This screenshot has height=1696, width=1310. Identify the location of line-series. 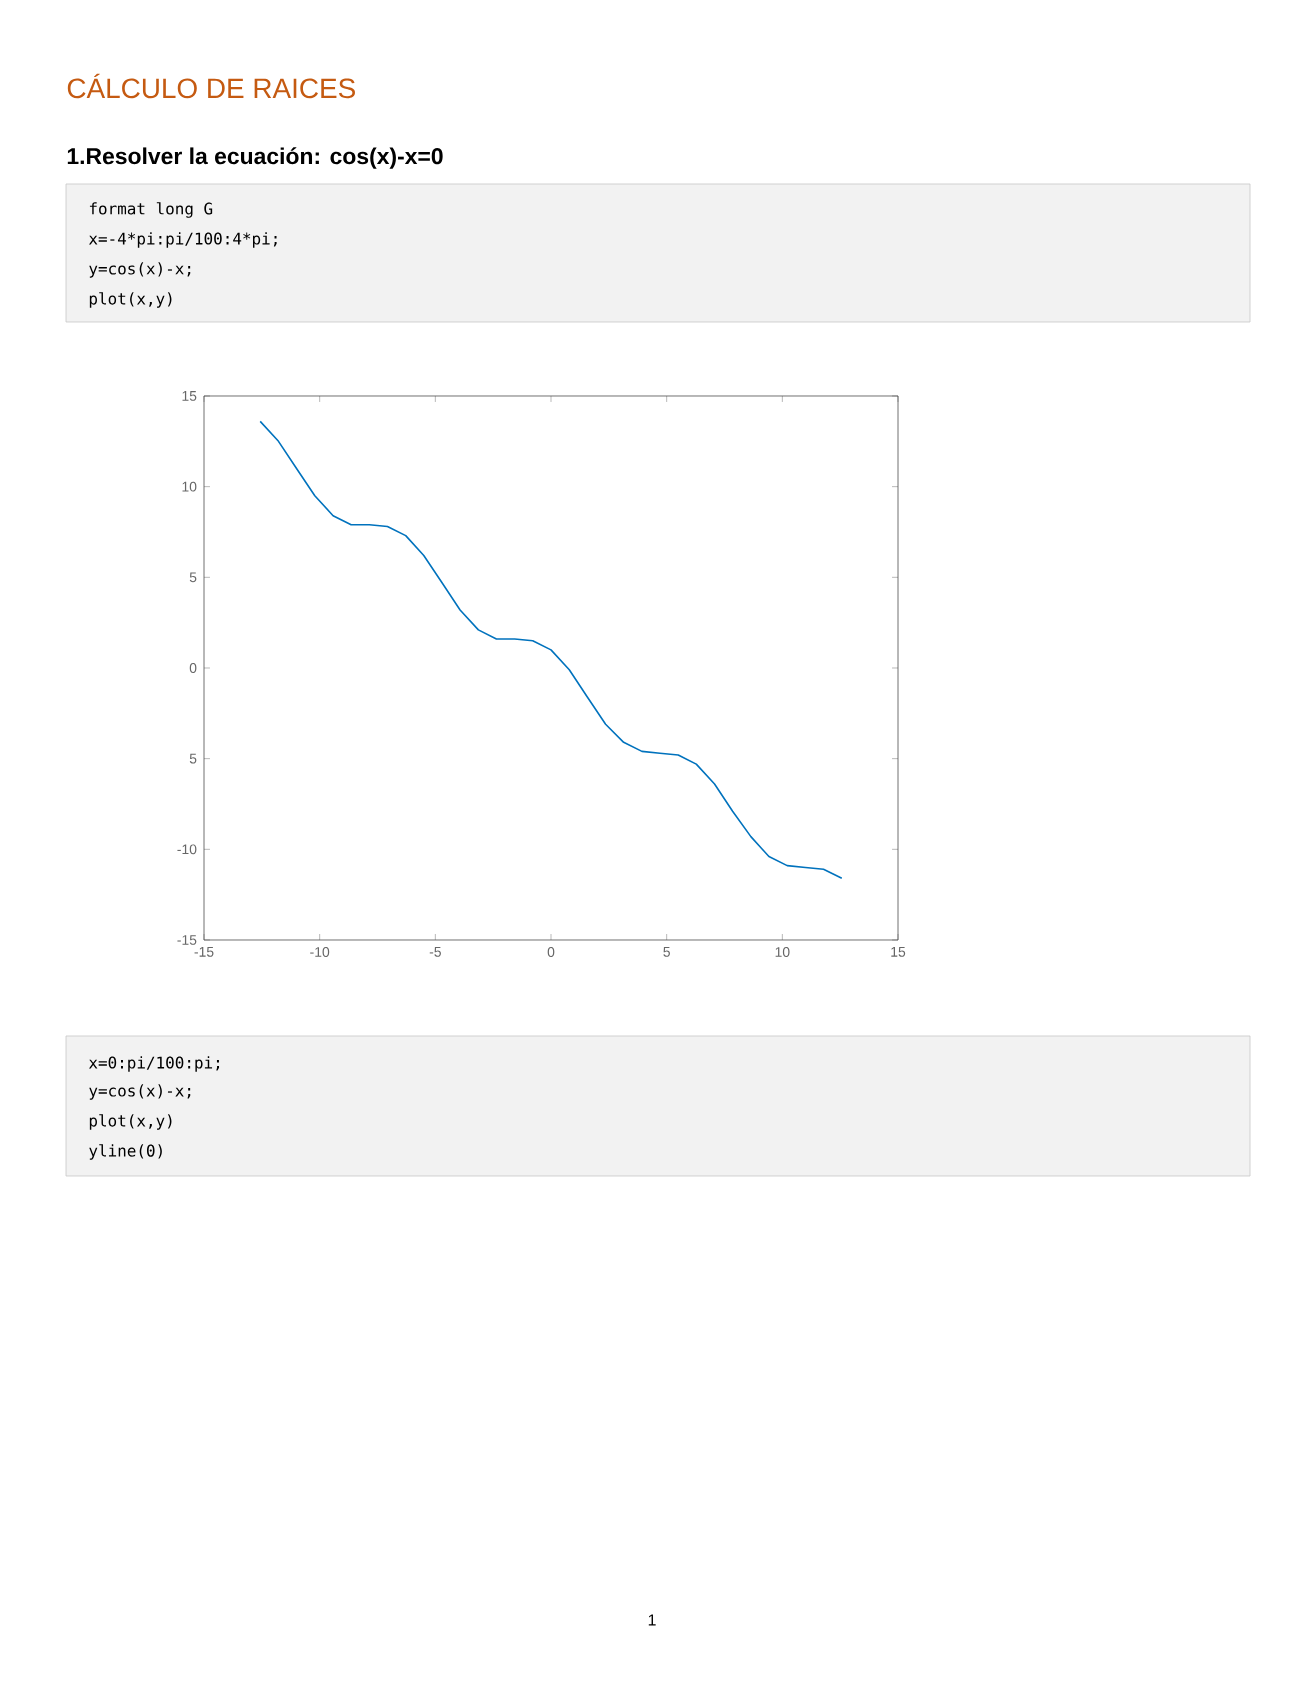
(551, 650).